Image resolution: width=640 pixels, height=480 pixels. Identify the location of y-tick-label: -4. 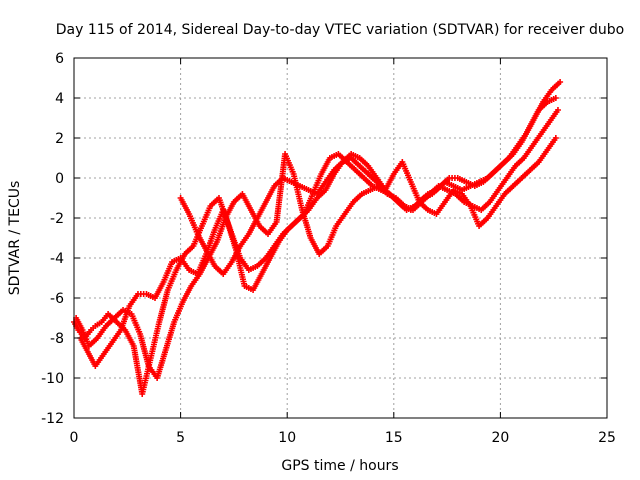
(57, 259).